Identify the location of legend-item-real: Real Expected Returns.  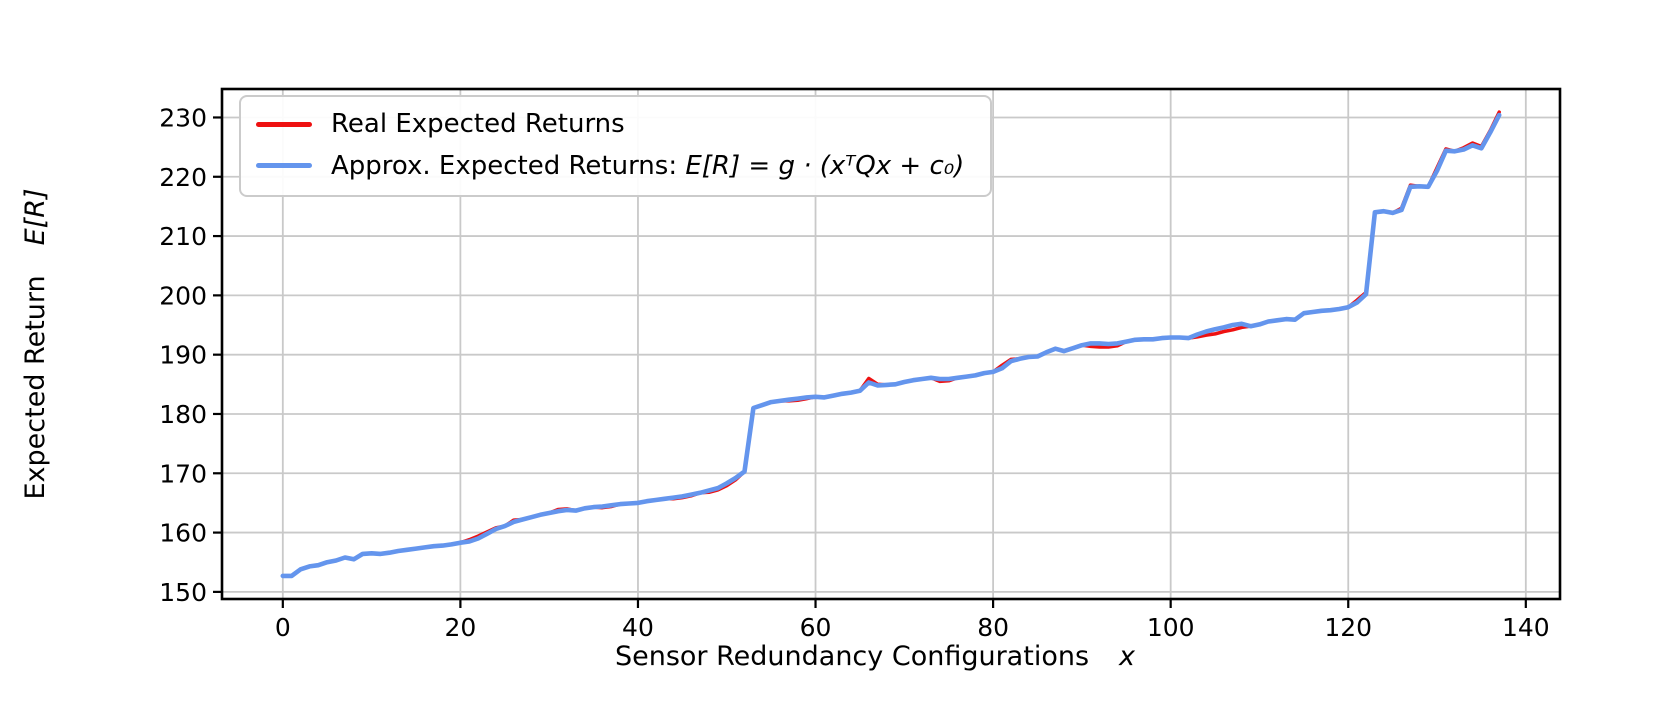
(610, 124).